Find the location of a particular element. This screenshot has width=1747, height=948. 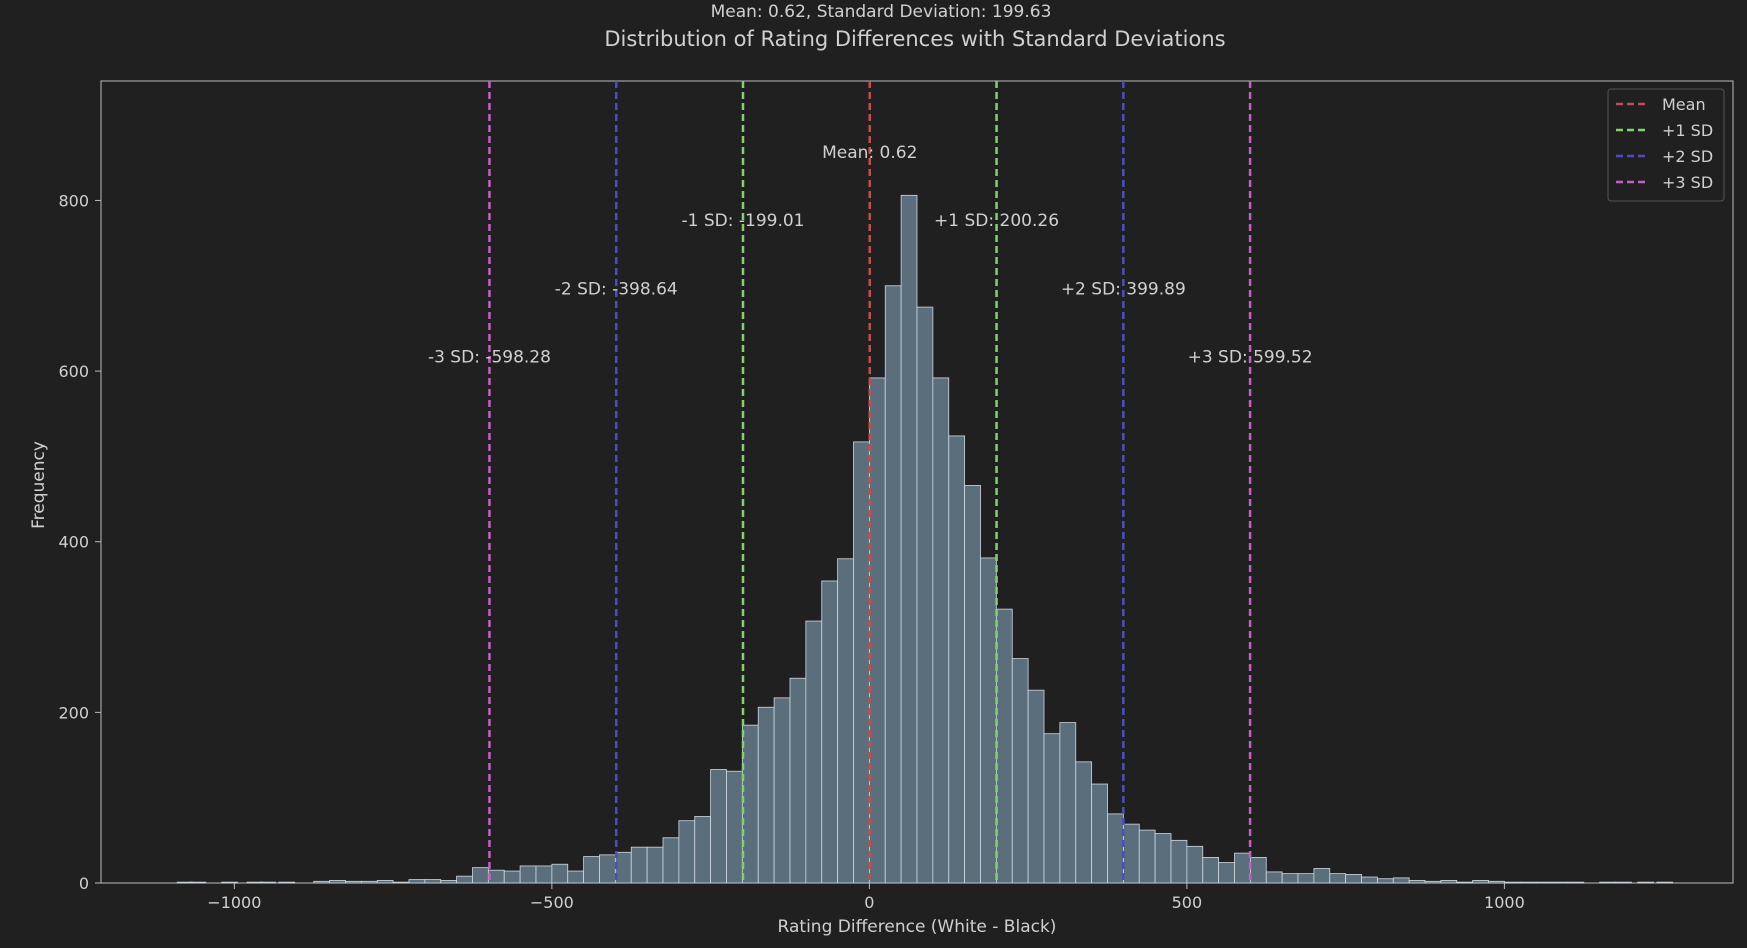

legend-label: Mean is located at coordinates (1684, 104).